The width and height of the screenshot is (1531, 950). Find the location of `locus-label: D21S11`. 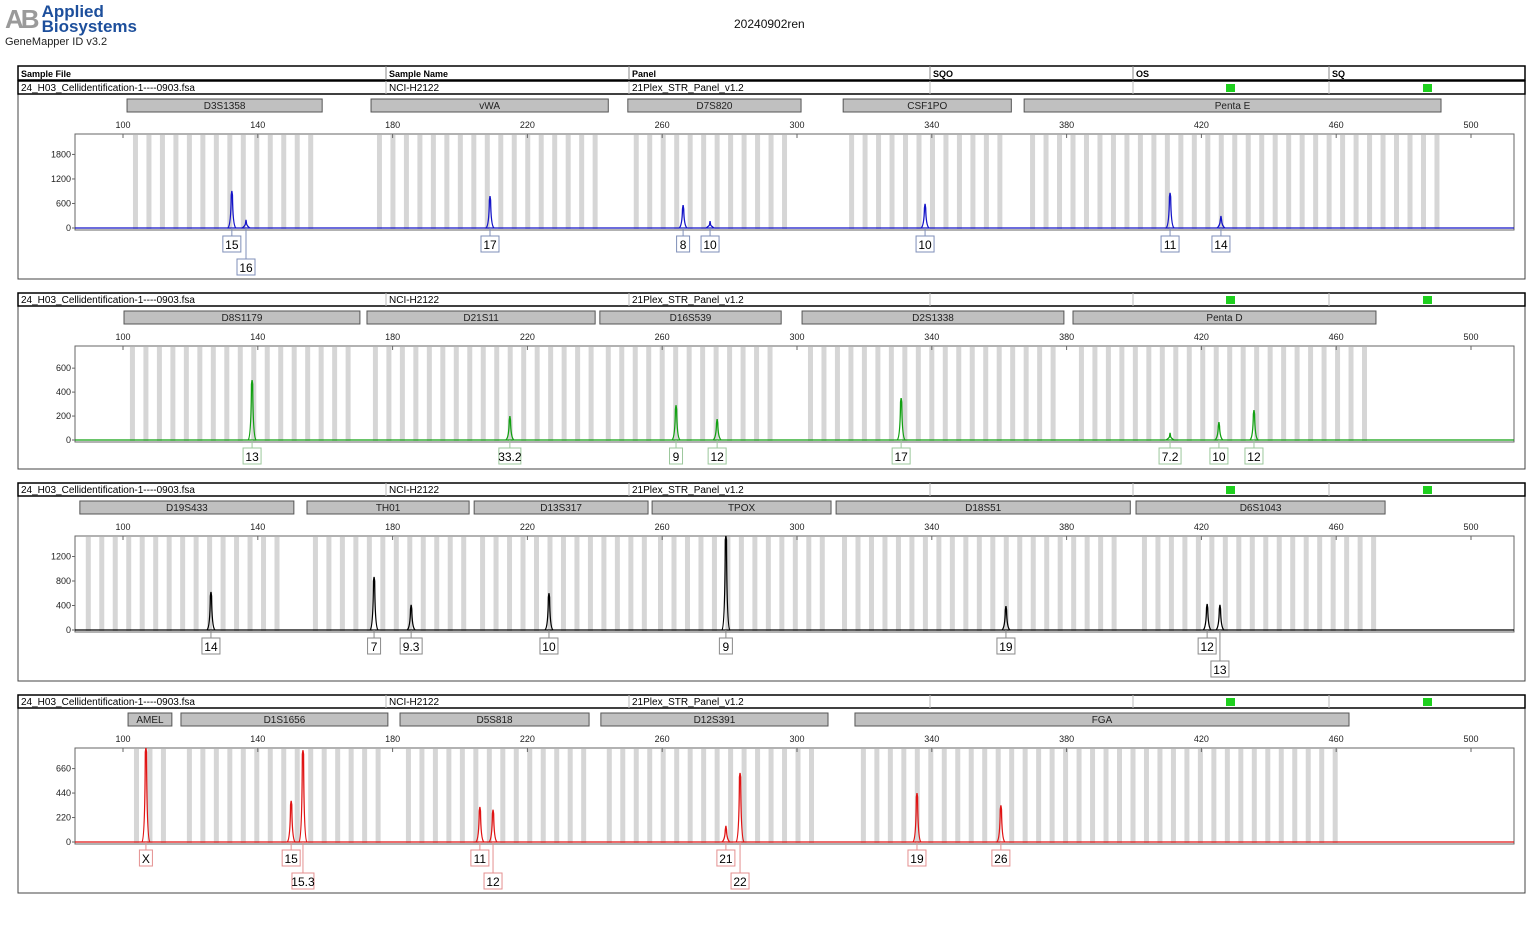

locus-label: D21S11 is located at coordinates (481, 318).